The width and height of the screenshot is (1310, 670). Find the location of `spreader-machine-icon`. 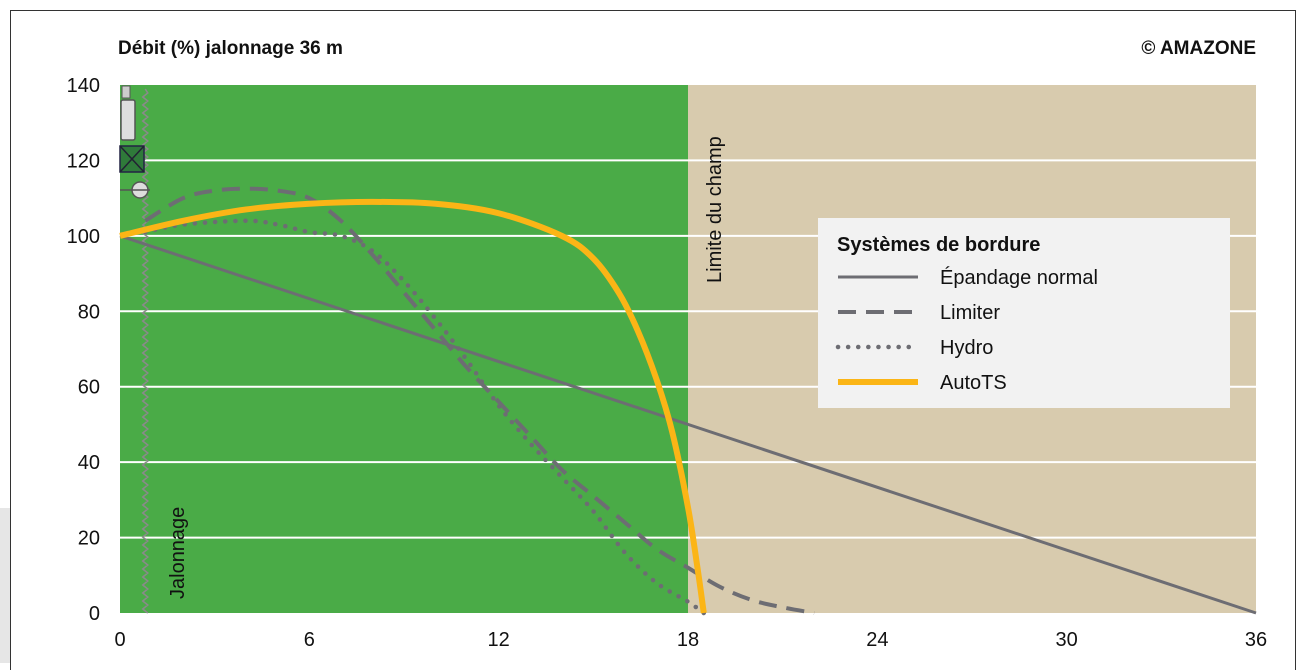

spreader-machine-icon is located at coordinates (134, 142).